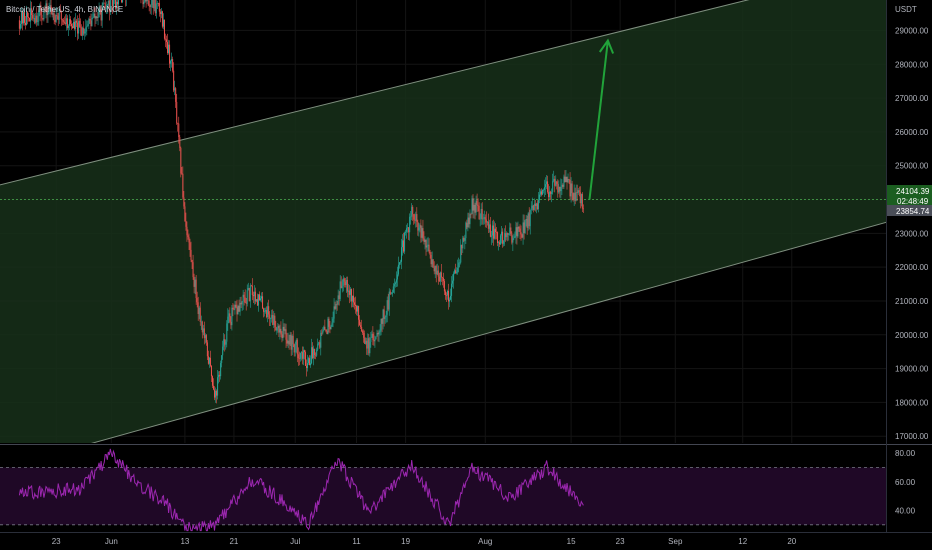  What do you see at coordinates (485, 541) in the screenshot?
I see `x-tick-label: Aug` at bounding box center [485, 541].